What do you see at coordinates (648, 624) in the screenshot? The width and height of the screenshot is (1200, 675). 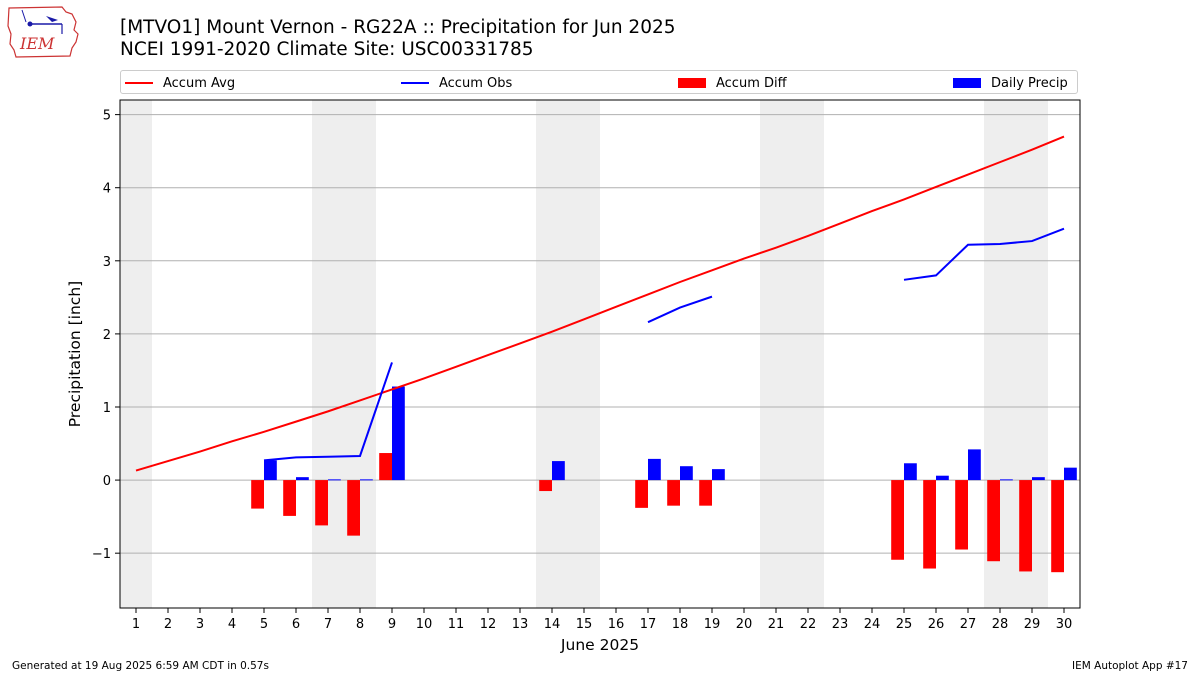 I see `x-tick-label-17: 17` at bounding box center [648, 624].